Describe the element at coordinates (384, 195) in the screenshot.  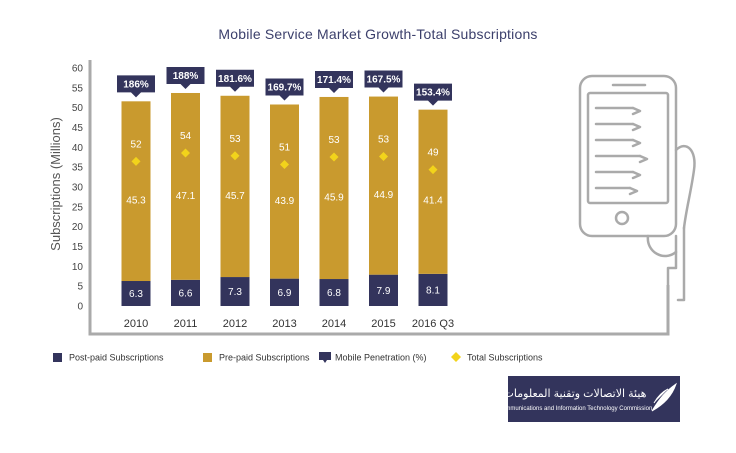
I see `prepaid-value-label: 44.9` at that location.